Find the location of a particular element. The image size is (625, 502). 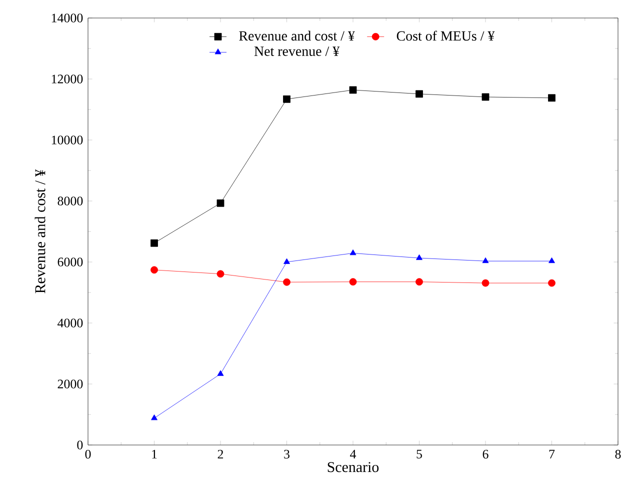

x-tick-label: 8 is located at coordinates (618, 454).